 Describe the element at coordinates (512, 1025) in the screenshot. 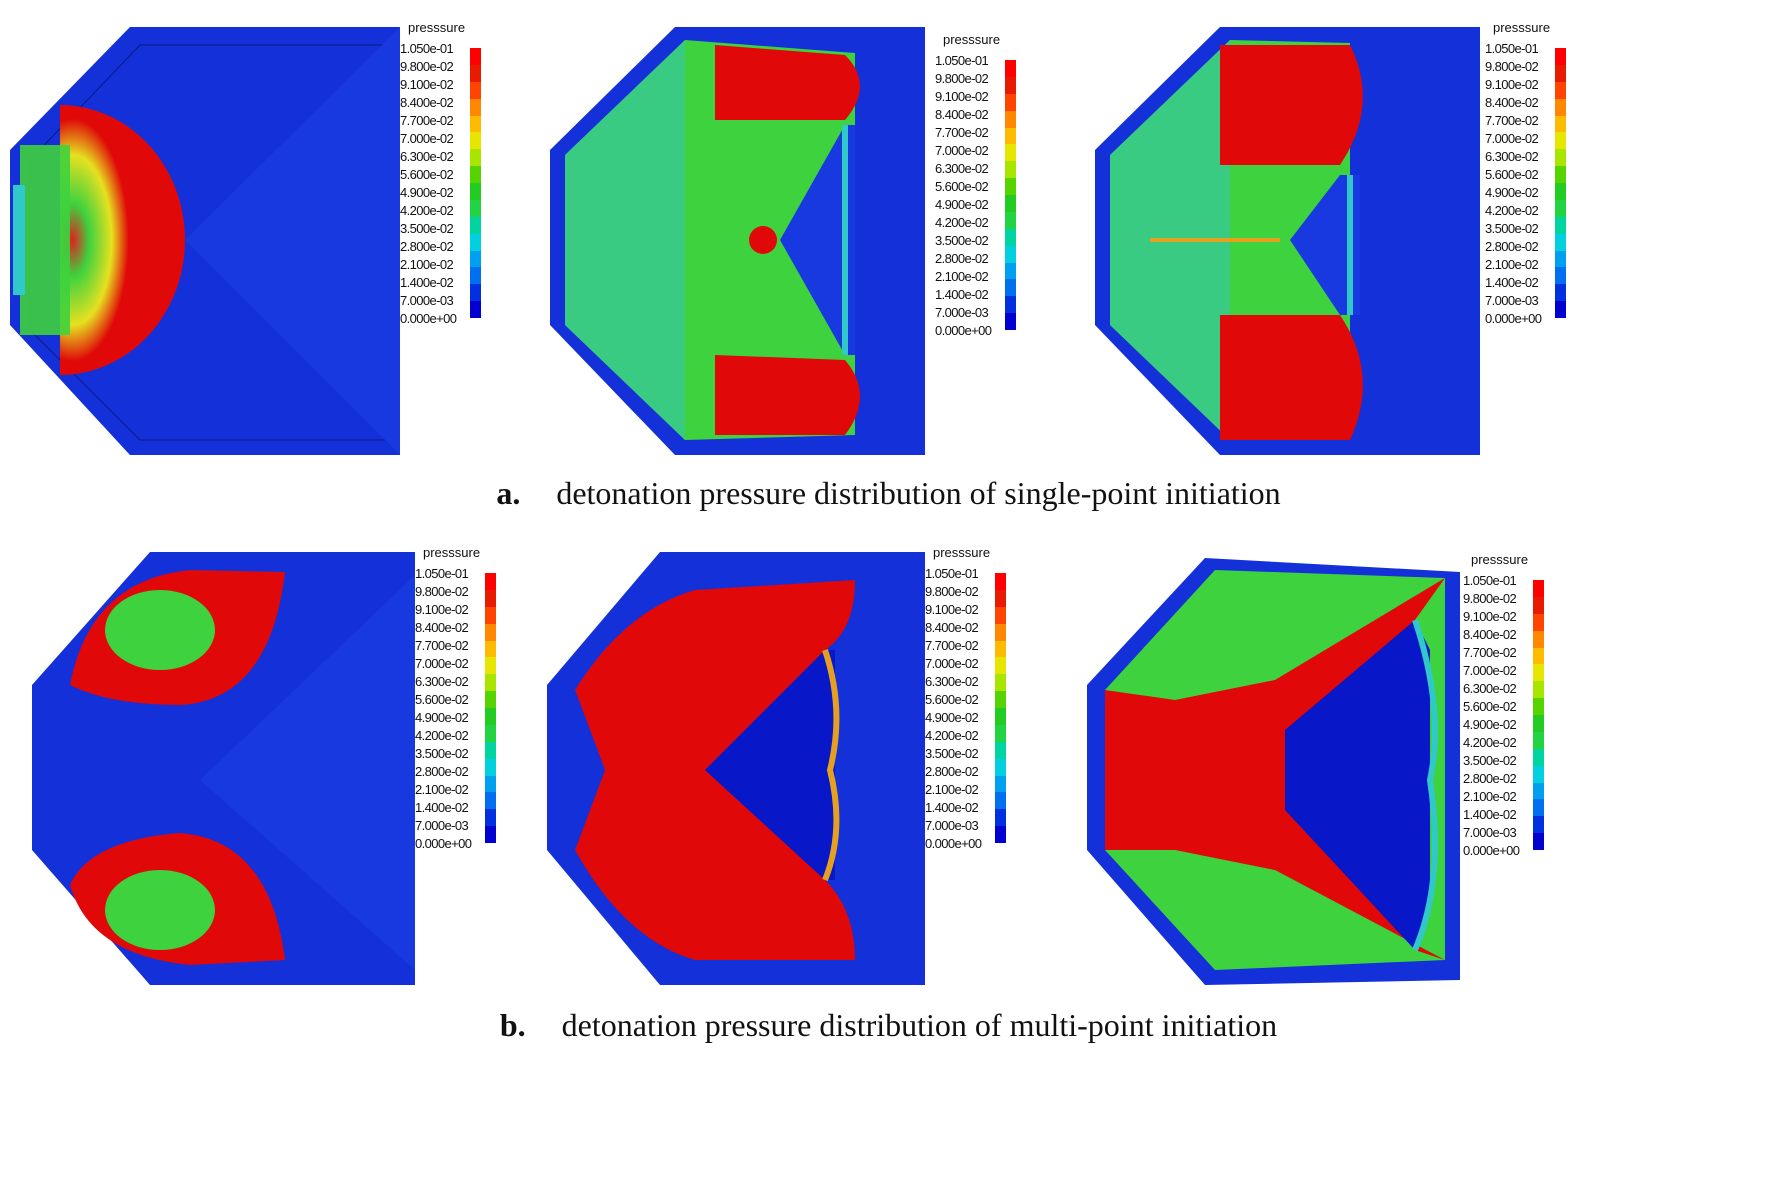

I see `caption-b-label: b.` at that location.